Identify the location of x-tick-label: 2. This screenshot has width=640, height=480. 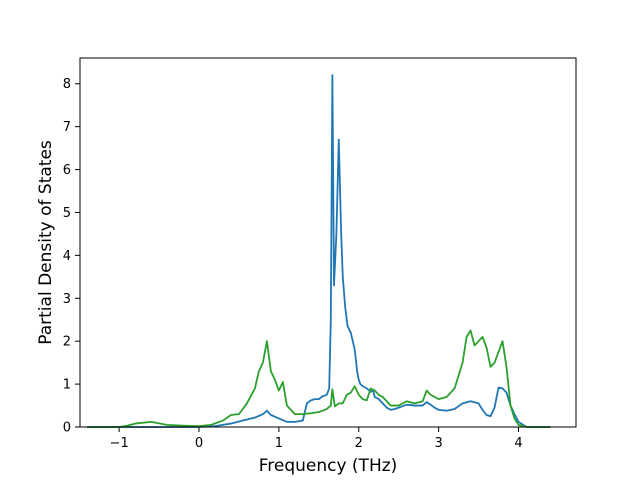
(359, 443).